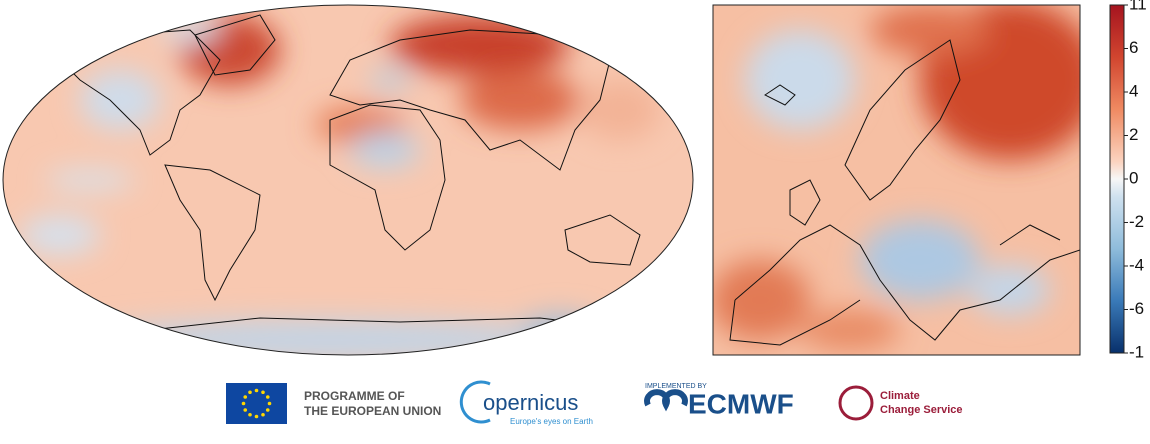 Image resolution: width=1150 pixels, height=444 pixels. What do you see at coordinates (1136, 351) in the screenshot?
I see `colorbar-tick-label: -1` at bounding box center [1136, 351].